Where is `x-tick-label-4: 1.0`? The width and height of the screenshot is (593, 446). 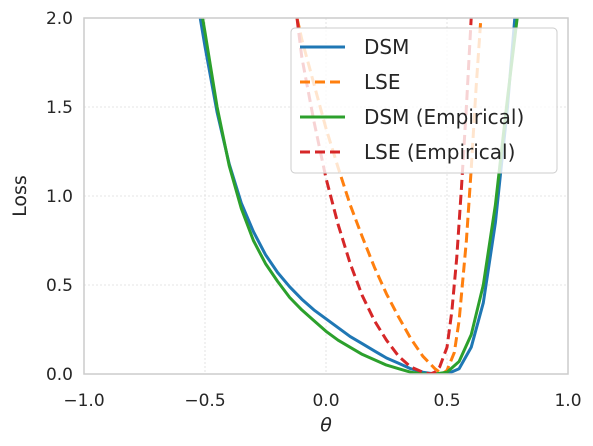 x-tick-label-4: 1.0 is located at coordinates (567, 401).